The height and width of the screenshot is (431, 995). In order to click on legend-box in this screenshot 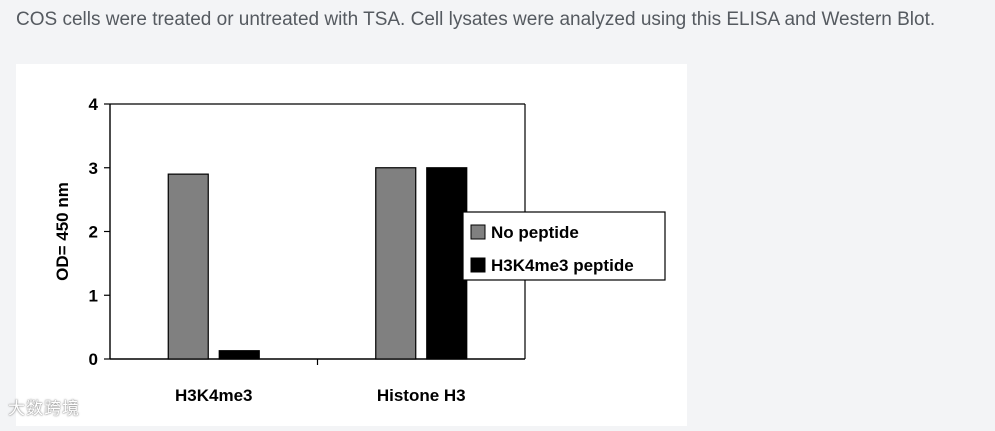, I will do `click(564, 246)`.